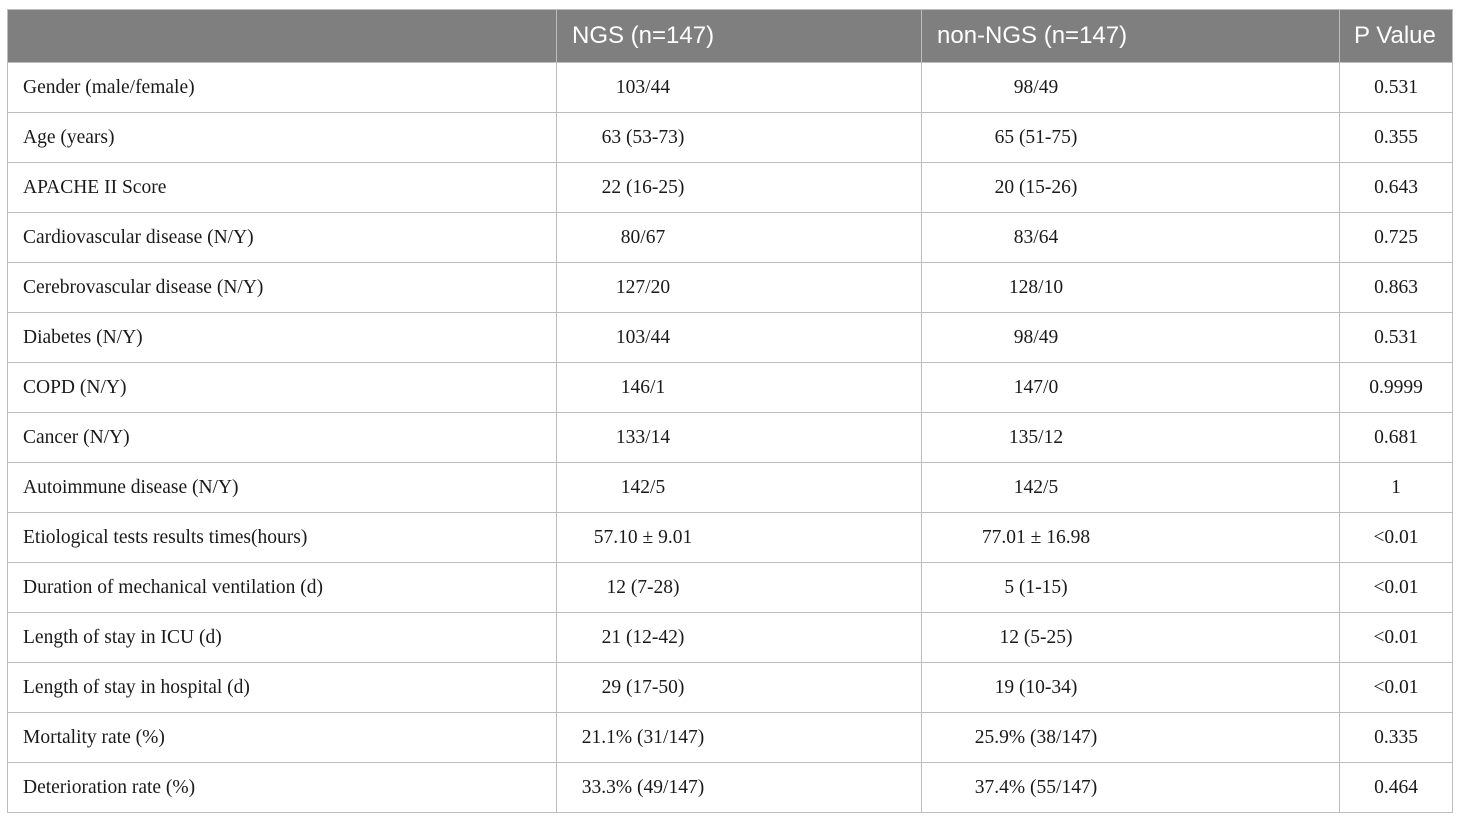 The height and width of the screenshot is (816, 1460). I want to click on header-variable, so click(282, 36).